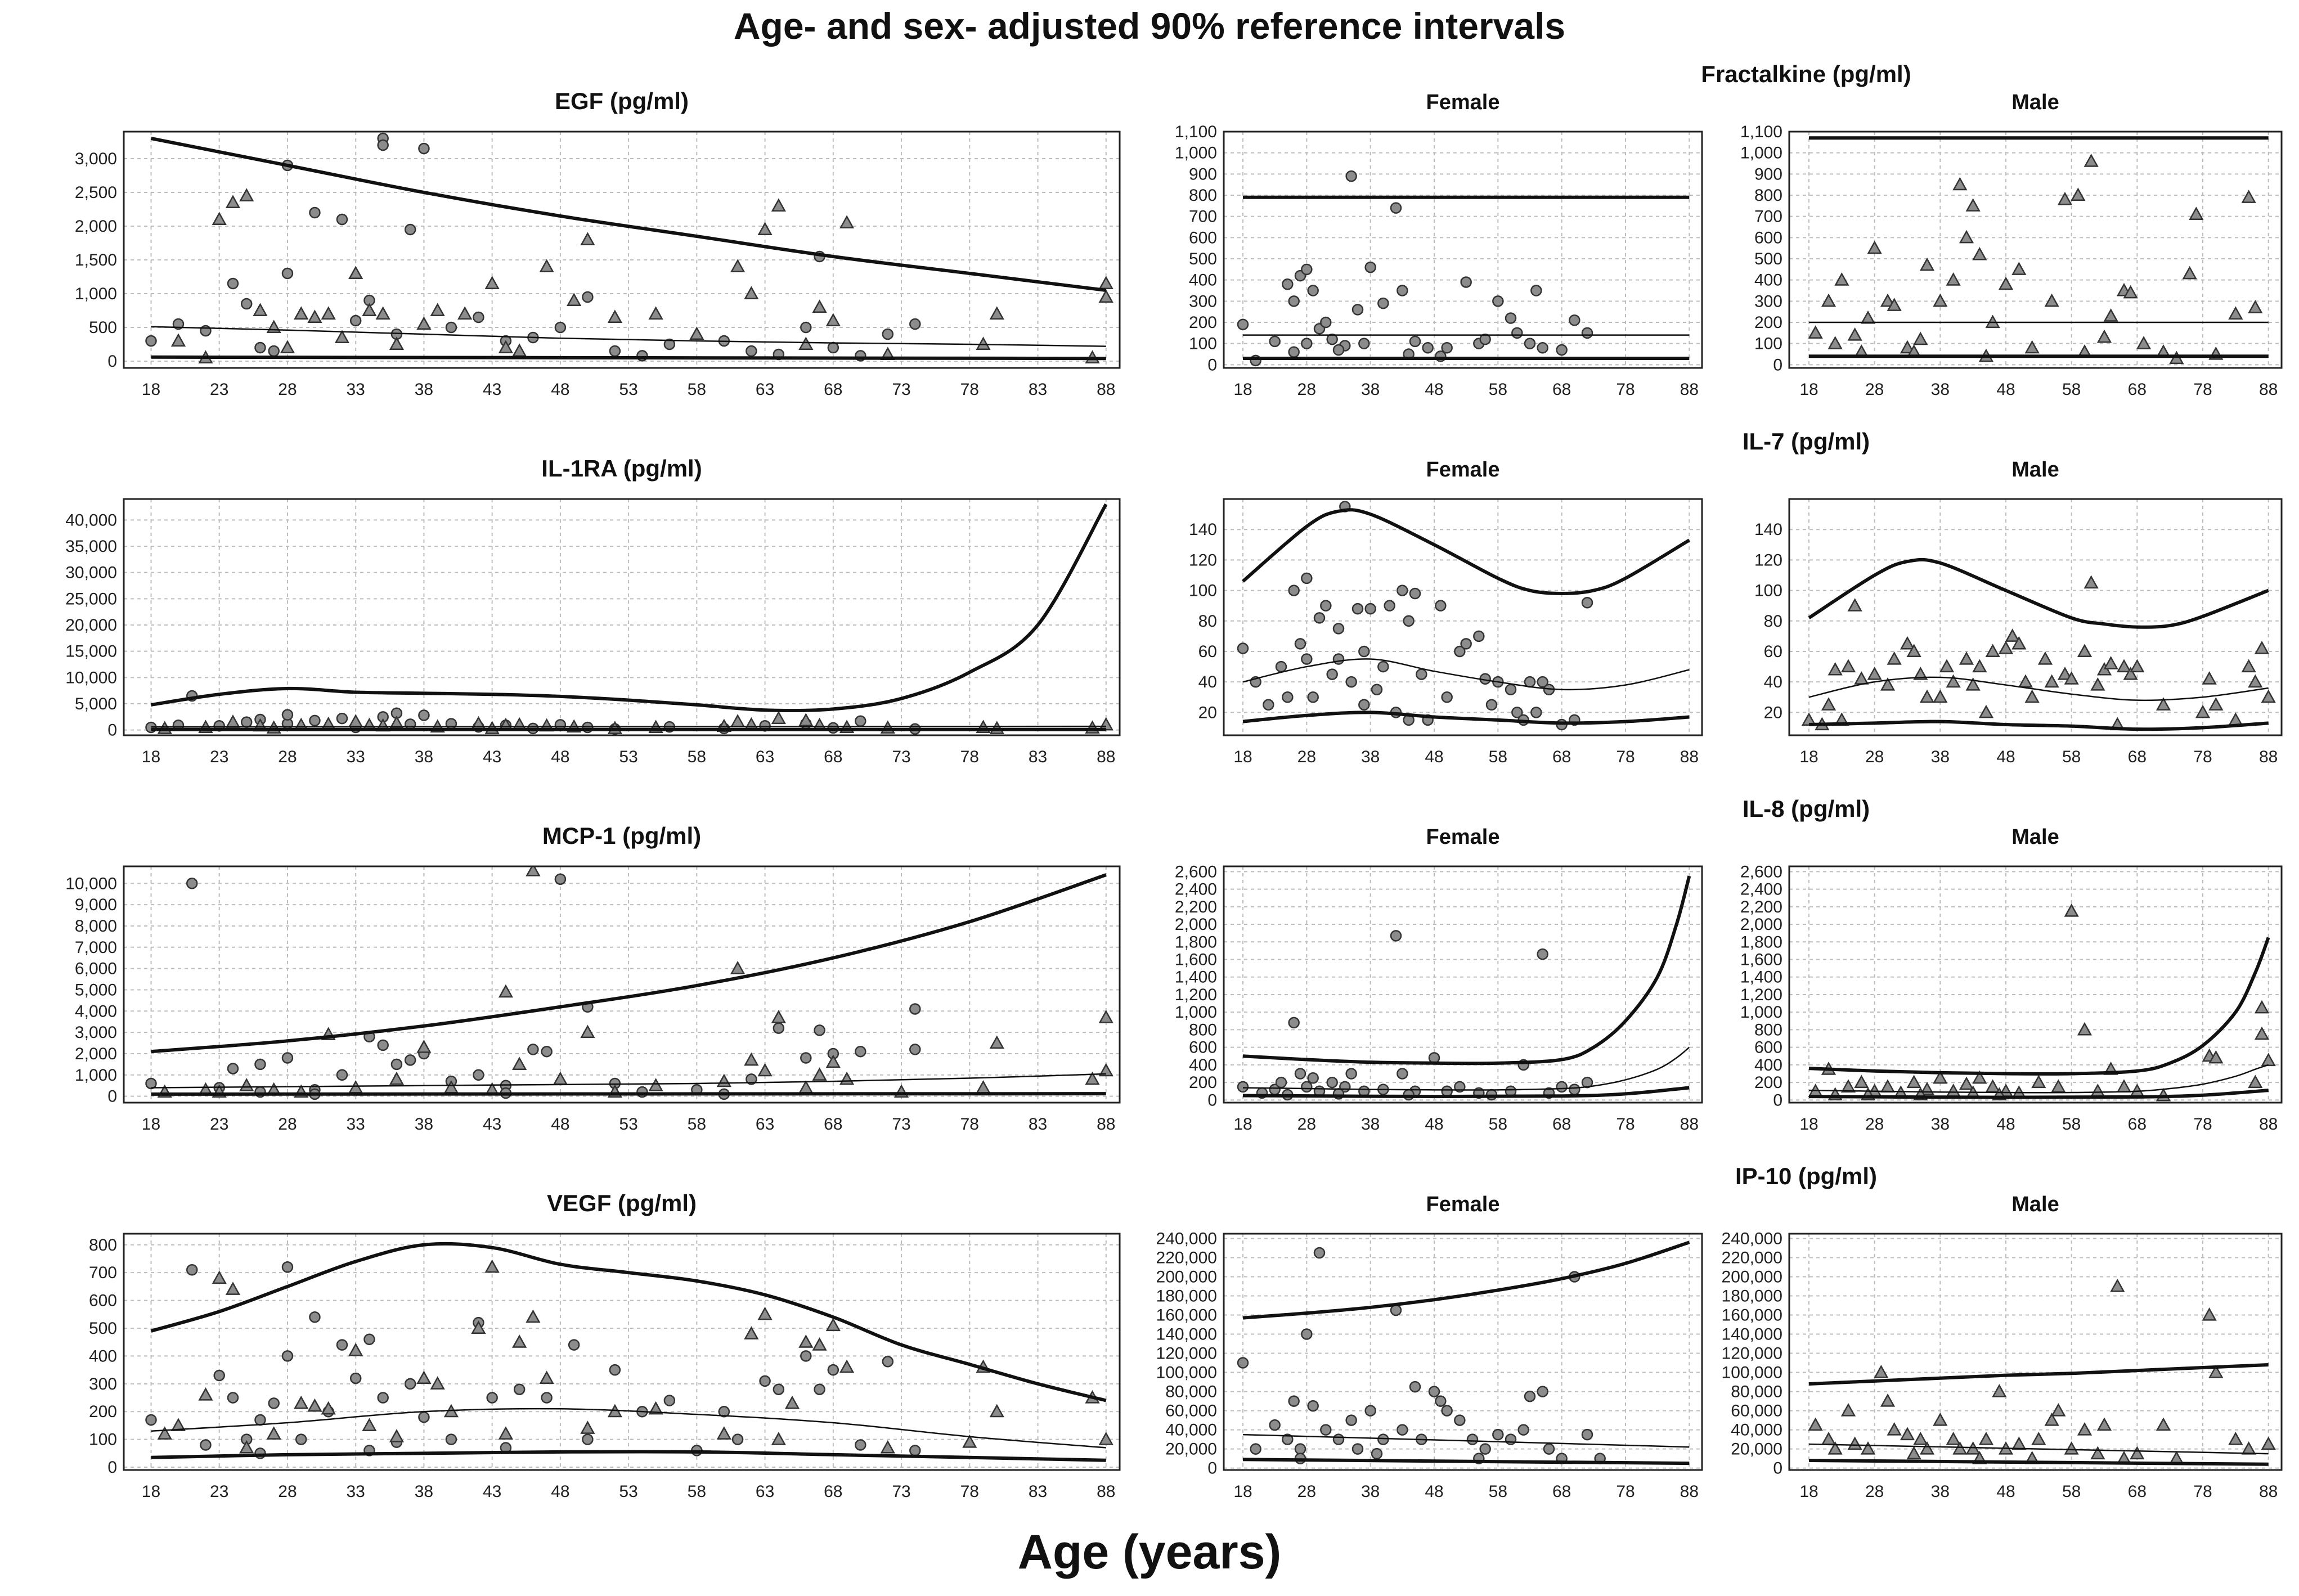 Image resolution: width=2299 pixels, height=1596 pixels. What do you see at coordinates (1768, 237) in the screenshot?
I see `y-tick-label: 600` at bounding box center [1768, 237].